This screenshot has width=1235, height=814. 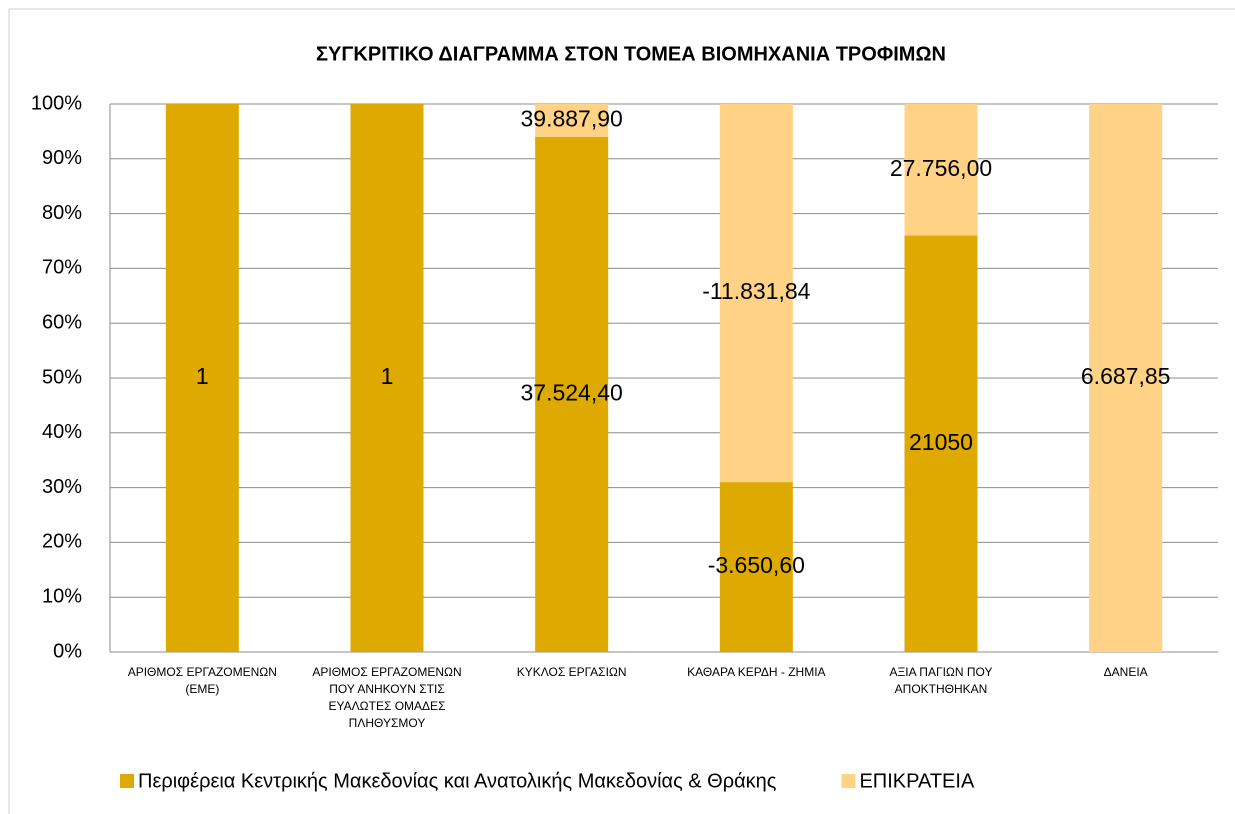 What do you see at coordinates (62, 158) in the screenshot?
I see `y-tick-label: 90%` at bounding box center [62, 158].